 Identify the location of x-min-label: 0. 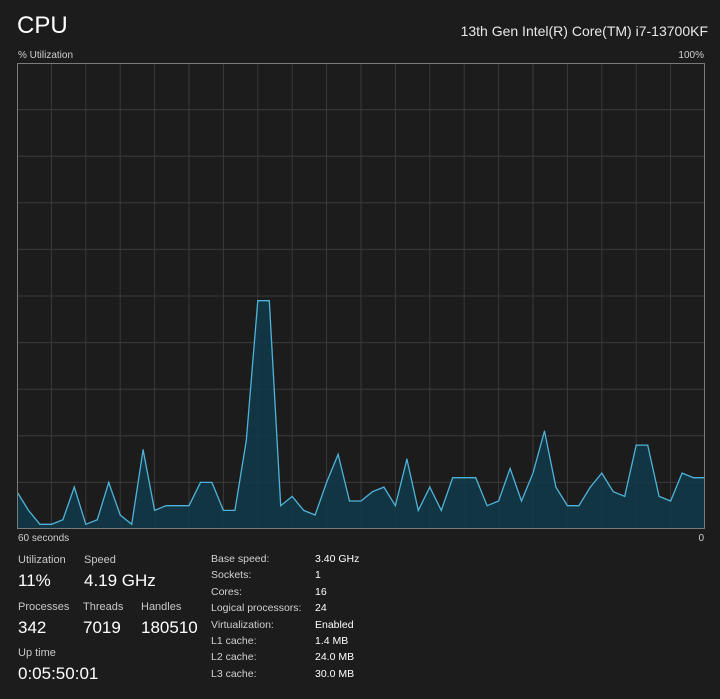
(701, 538).